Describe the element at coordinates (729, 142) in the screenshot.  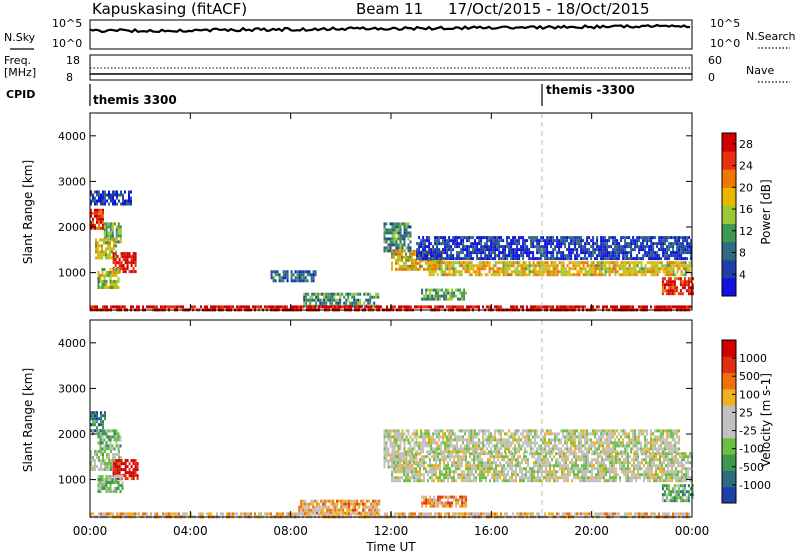
I see `colorbar-swatch` at that location.